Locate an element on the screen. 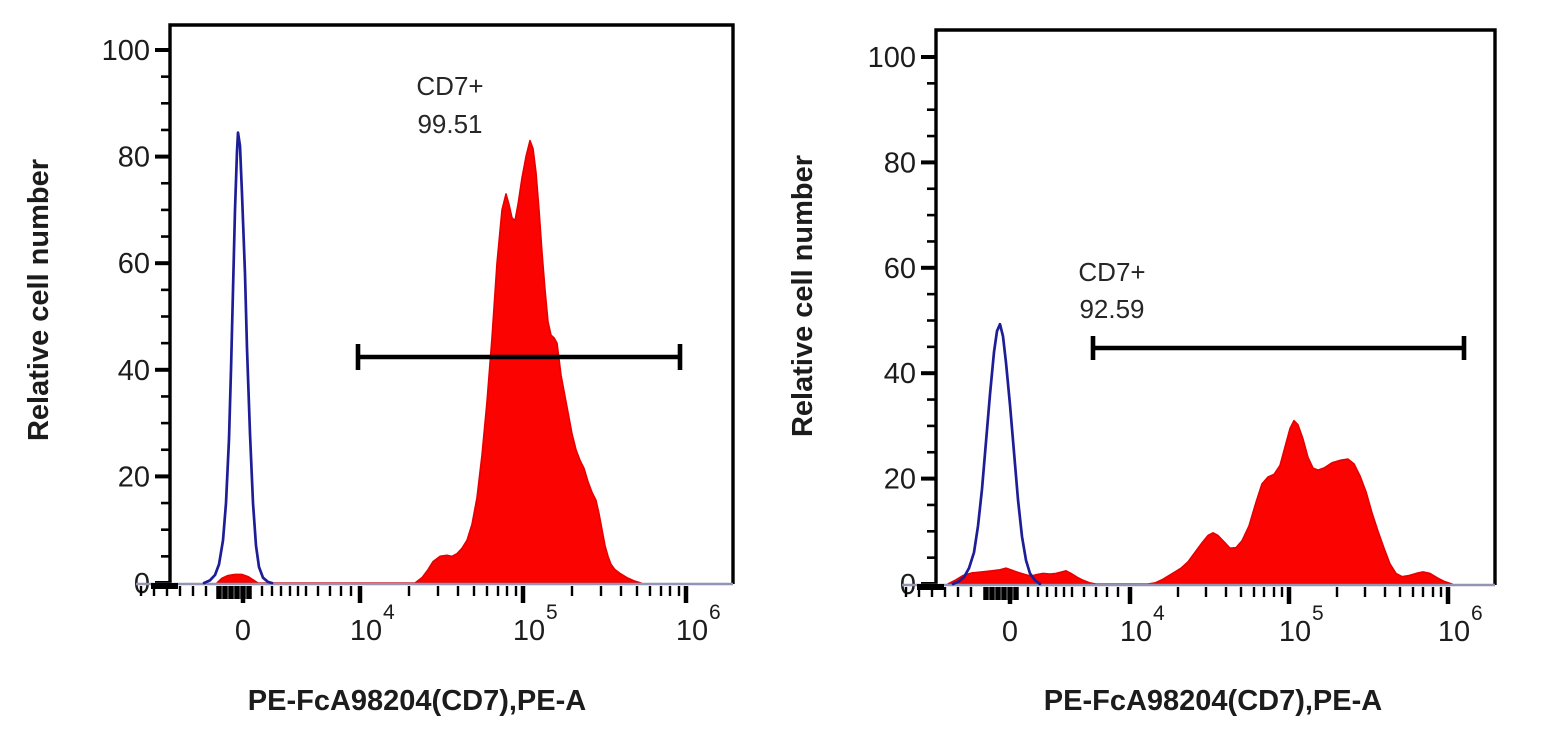  gate-percent-label: 99.51 is located at coordinates (449, 124).